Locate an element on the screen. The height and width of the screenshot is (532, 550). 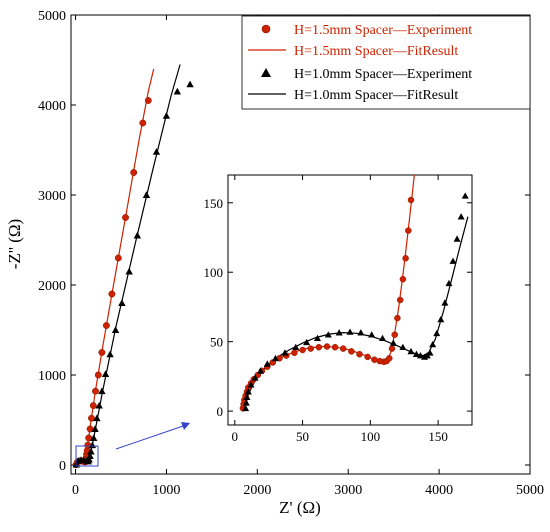
x-tick-label: 100 is located at coordinates (371, 436).